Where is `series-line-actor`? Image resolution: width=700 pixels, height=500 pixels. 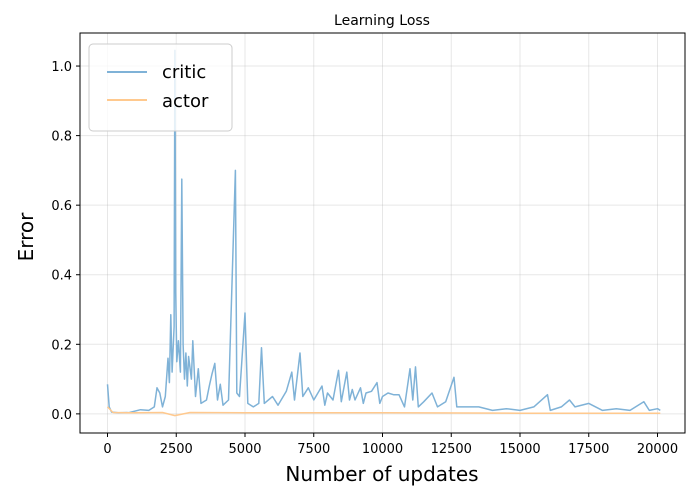
series-line-actor is located at coordinates (383, 411).